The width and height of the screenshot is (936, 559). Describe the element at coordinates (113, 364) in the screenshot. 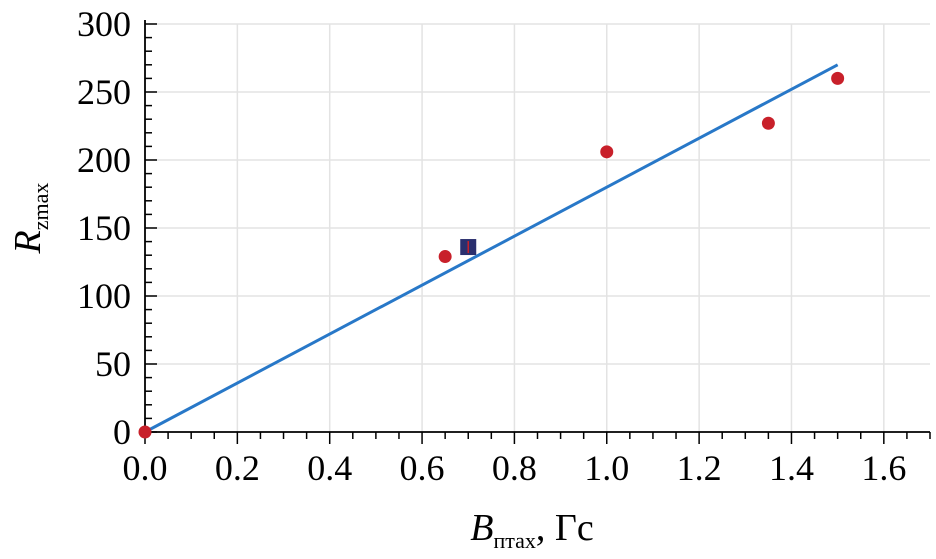

I see `y-tick-label: 50` at that location.